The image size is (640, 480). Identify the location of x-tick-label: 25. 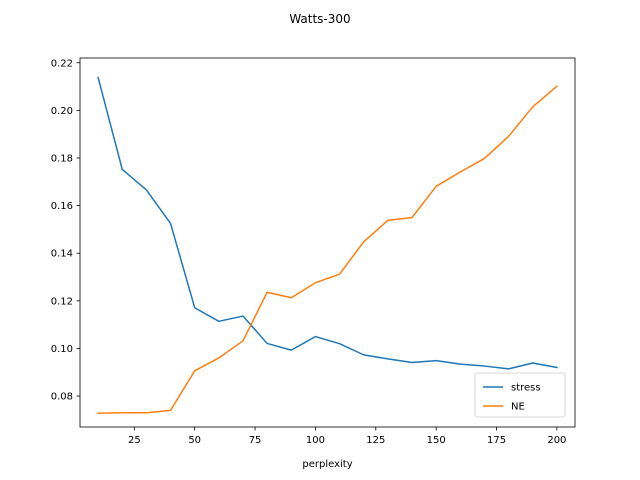
(134, 440).